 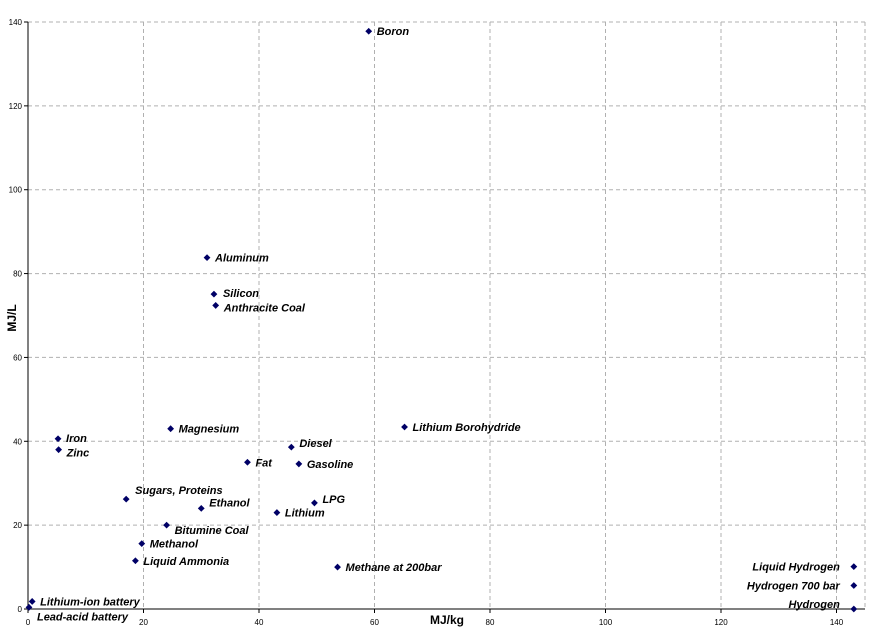 What do you see at coordinates (212, 531) in the screenshot?
I see `data-label: Bitumine Coal` at bounding box center [212, 531].